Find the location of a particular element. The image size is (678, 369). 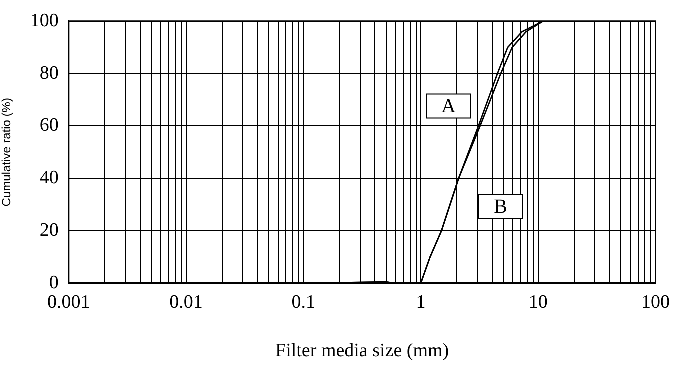

series-label: B is located at coordinates (501, 207).